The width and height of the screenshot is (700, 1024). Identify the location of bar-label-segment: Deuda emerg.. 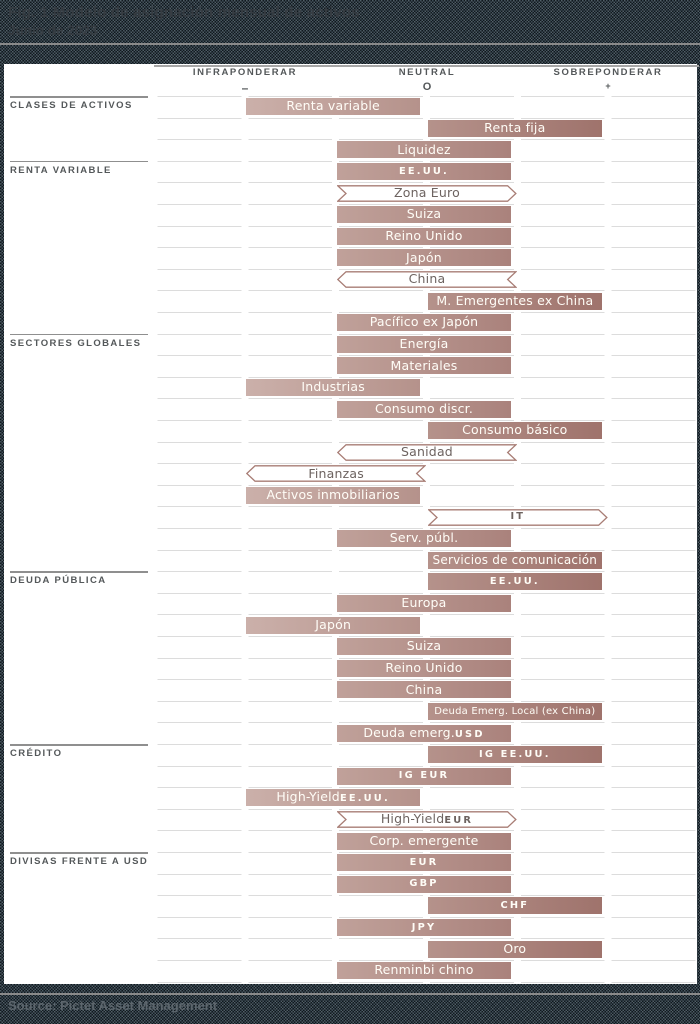
(409, 732).